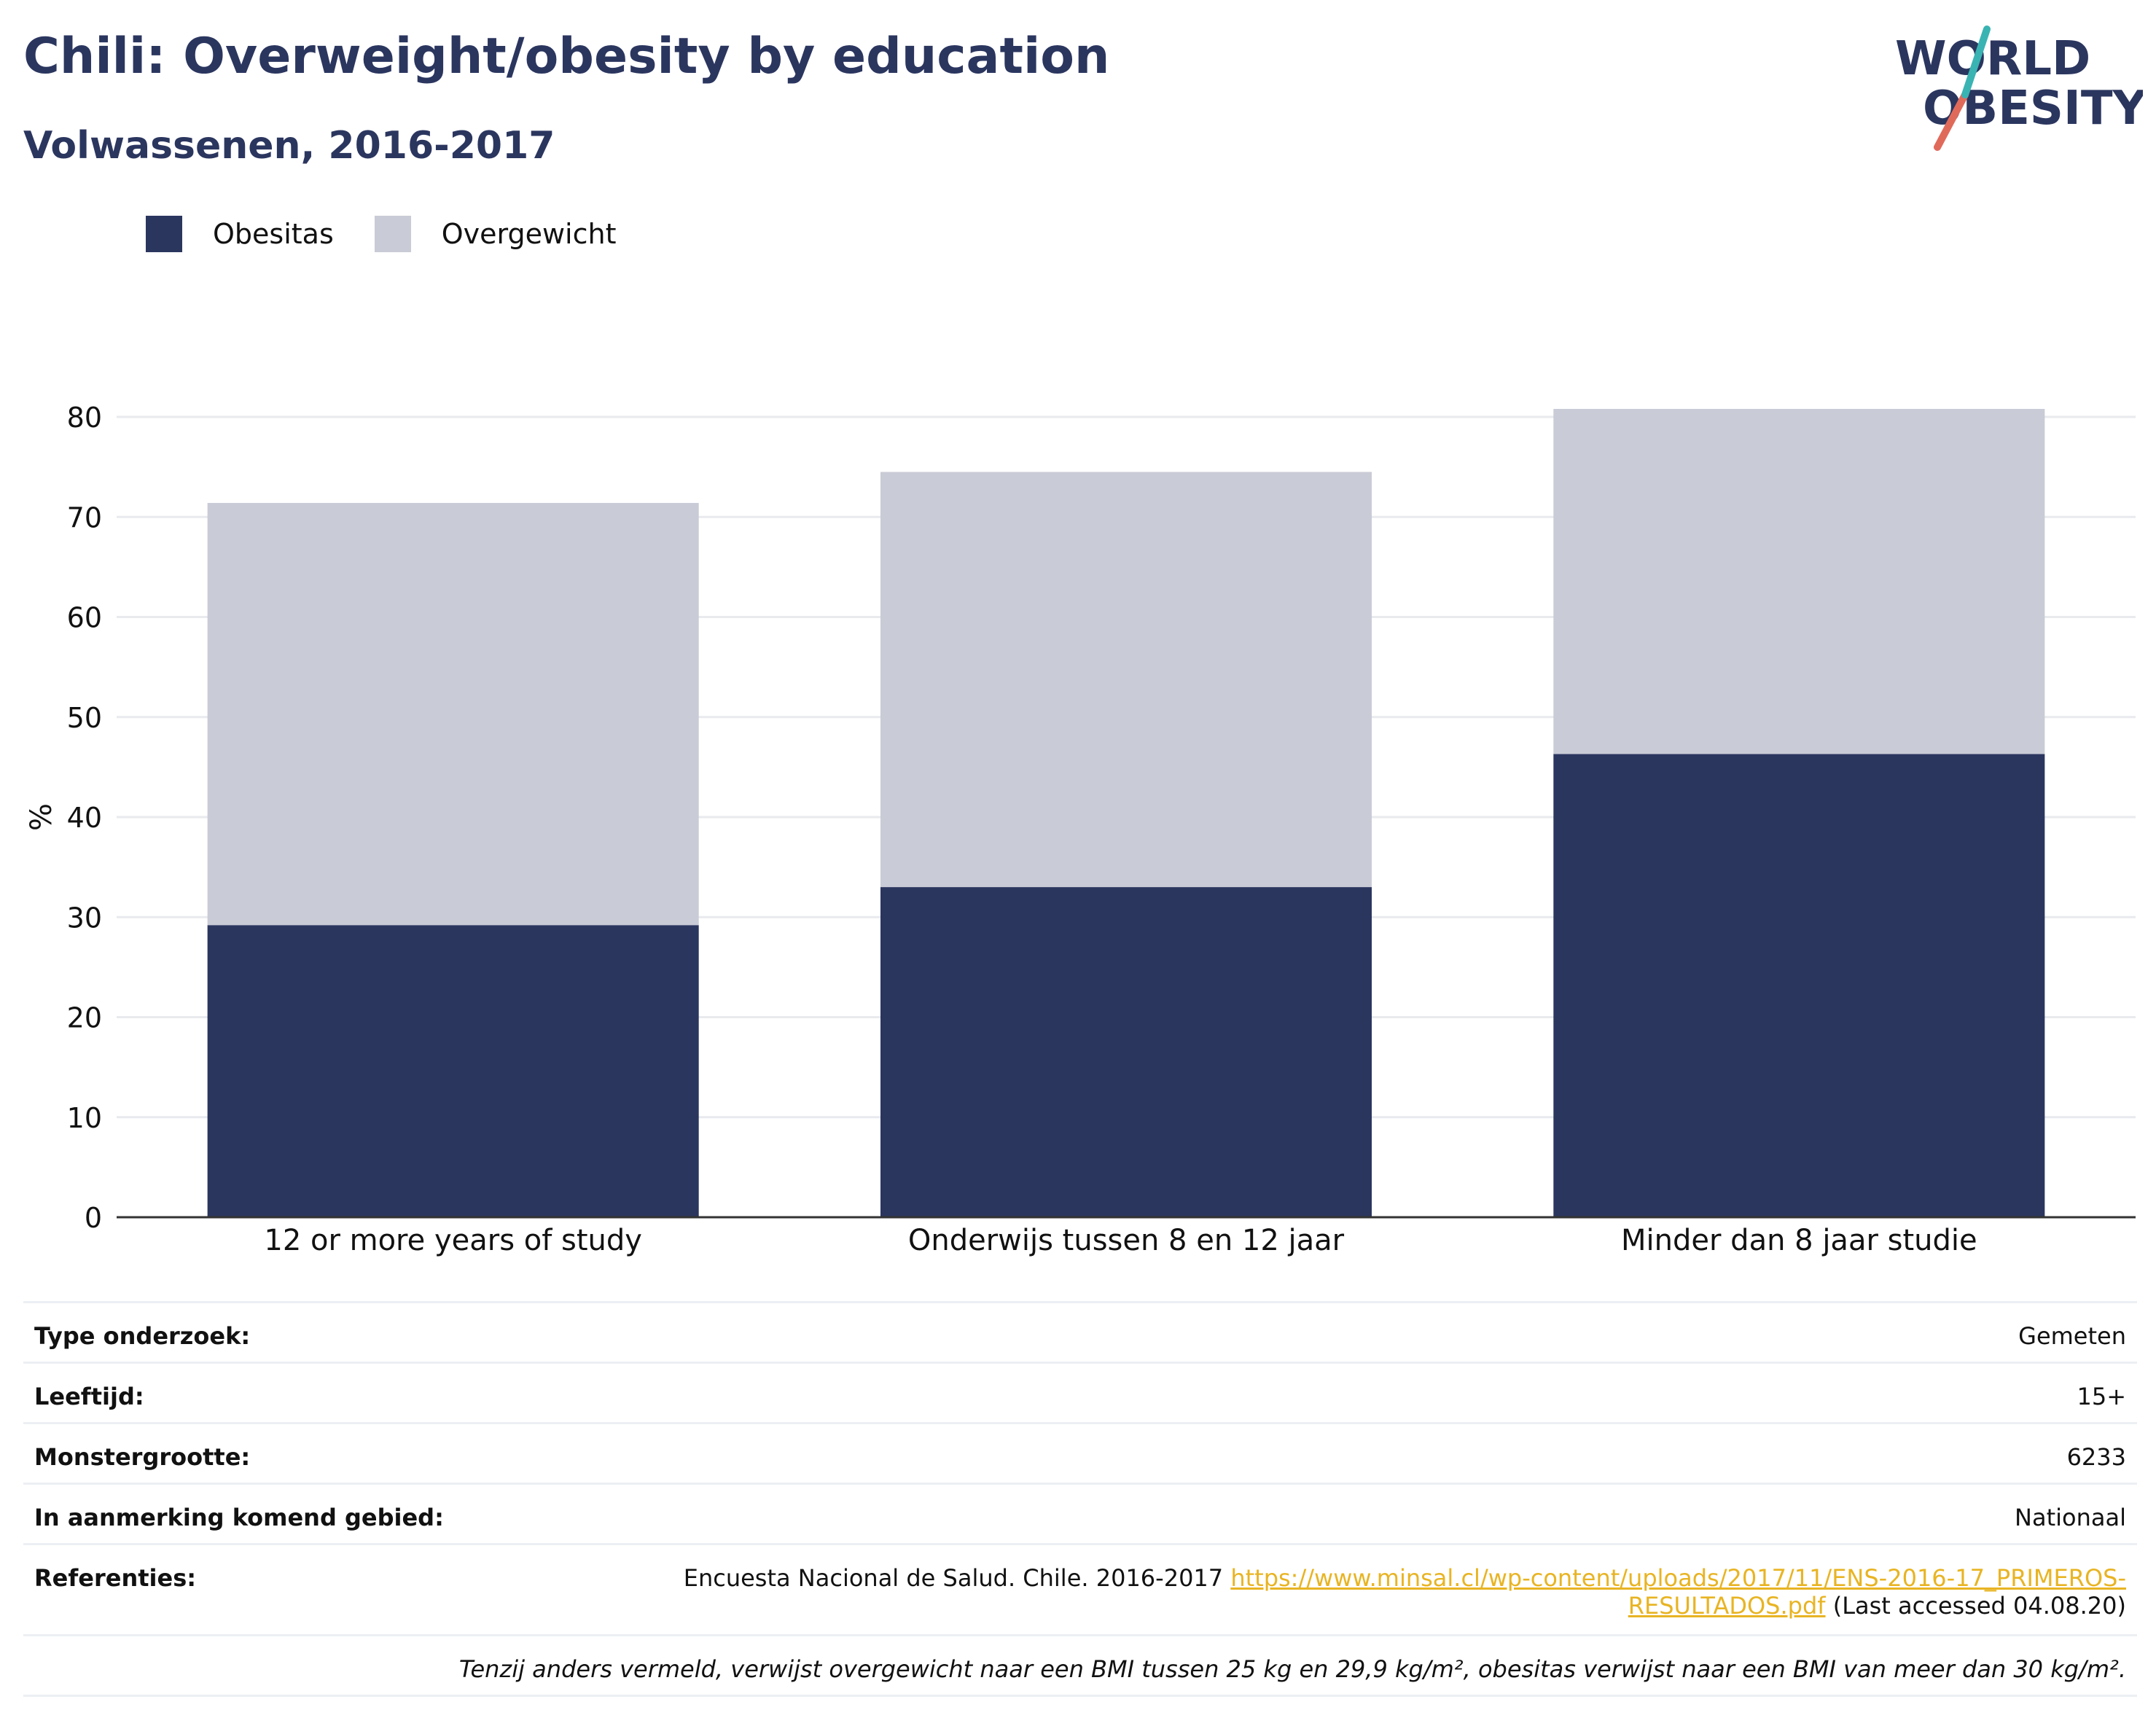 The width and height of the screenshot is (2156, 1734). I want to click on y-axis-label: %, so click(42, 817).